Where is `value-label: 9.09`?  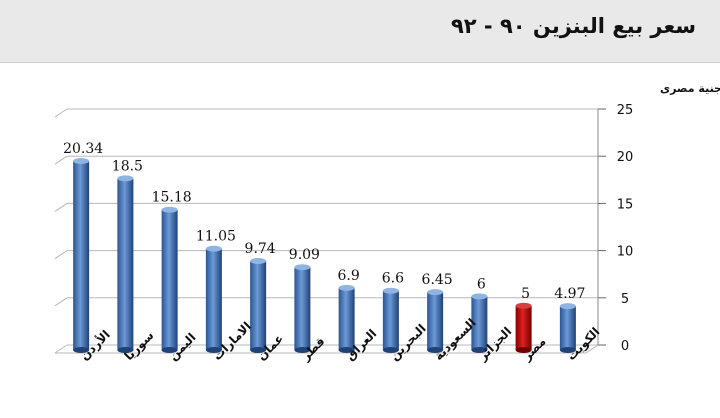
value-label: 9.09 is located at coordinates (304, 255).